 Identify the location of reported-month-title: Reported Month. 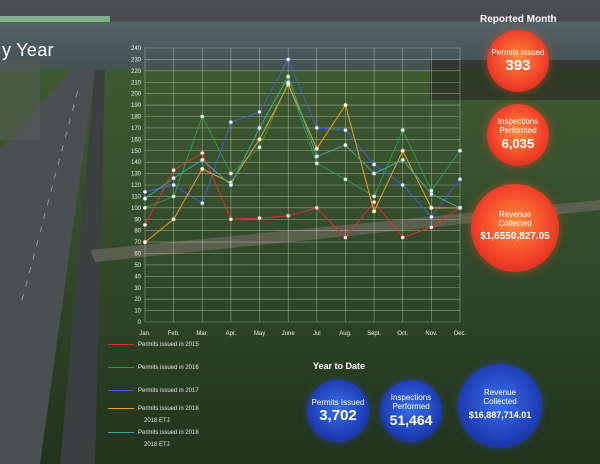
(518, 19).